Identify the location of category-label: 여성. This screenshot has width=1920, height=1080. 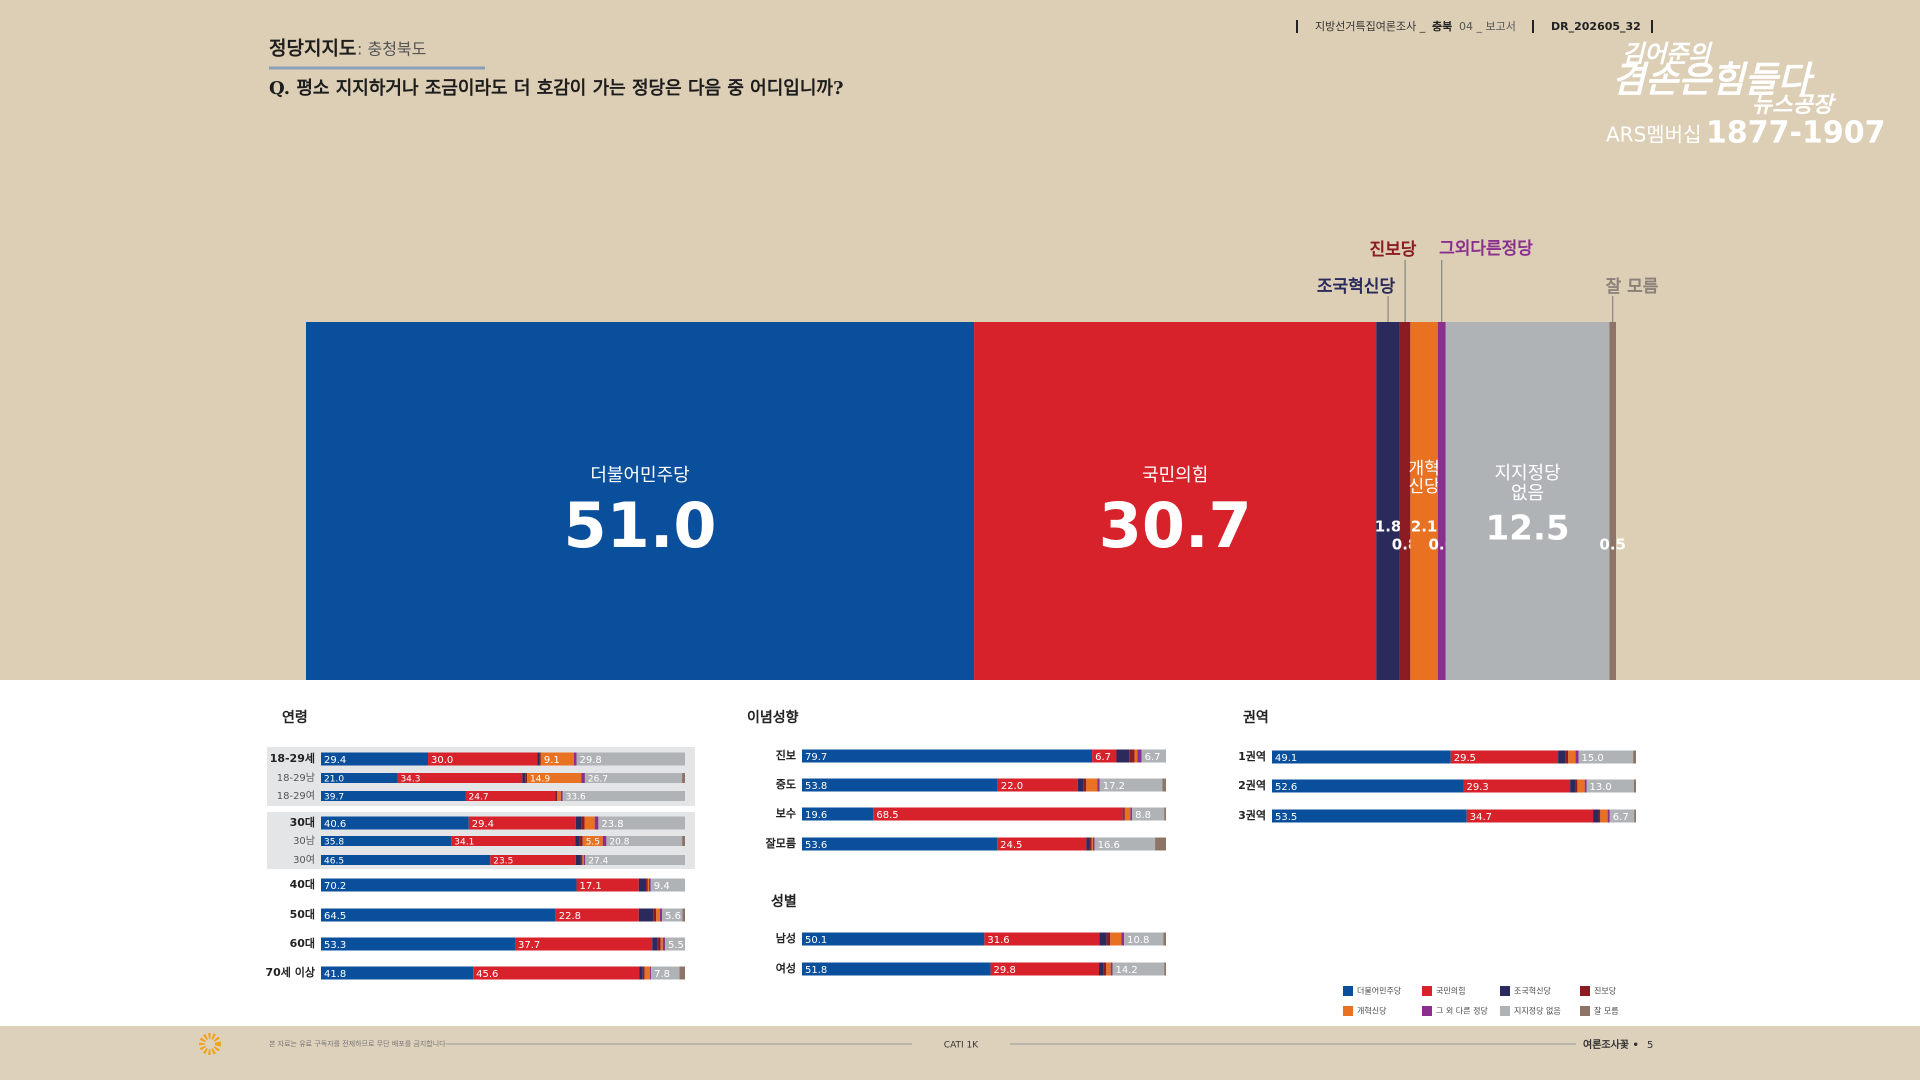
(786, 968).